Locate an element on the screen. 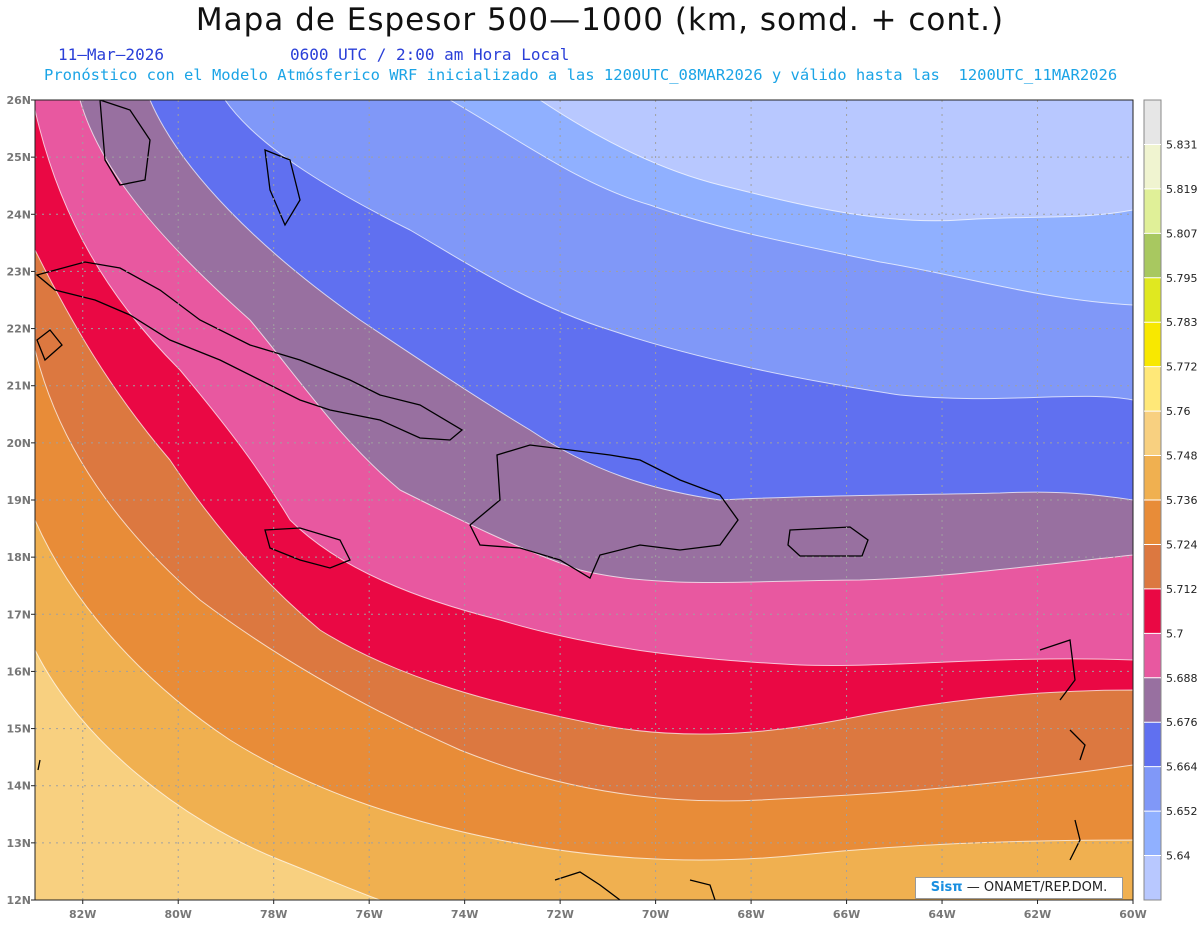  coastline-yucatan is located at coordinates (49, 345).